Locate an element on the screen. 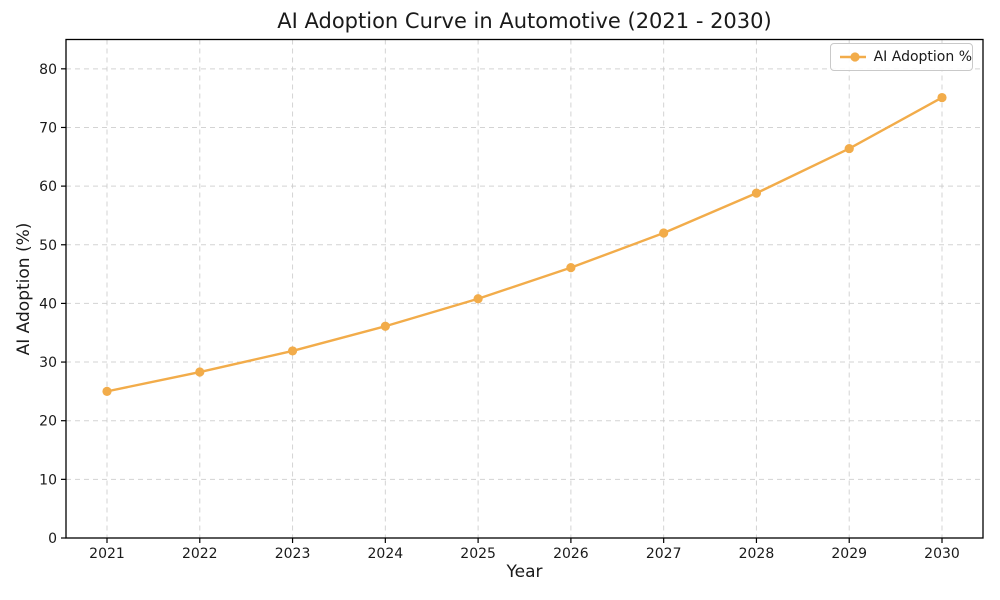  legend-label: AI Adoption % is located at coordinates (922, 57).